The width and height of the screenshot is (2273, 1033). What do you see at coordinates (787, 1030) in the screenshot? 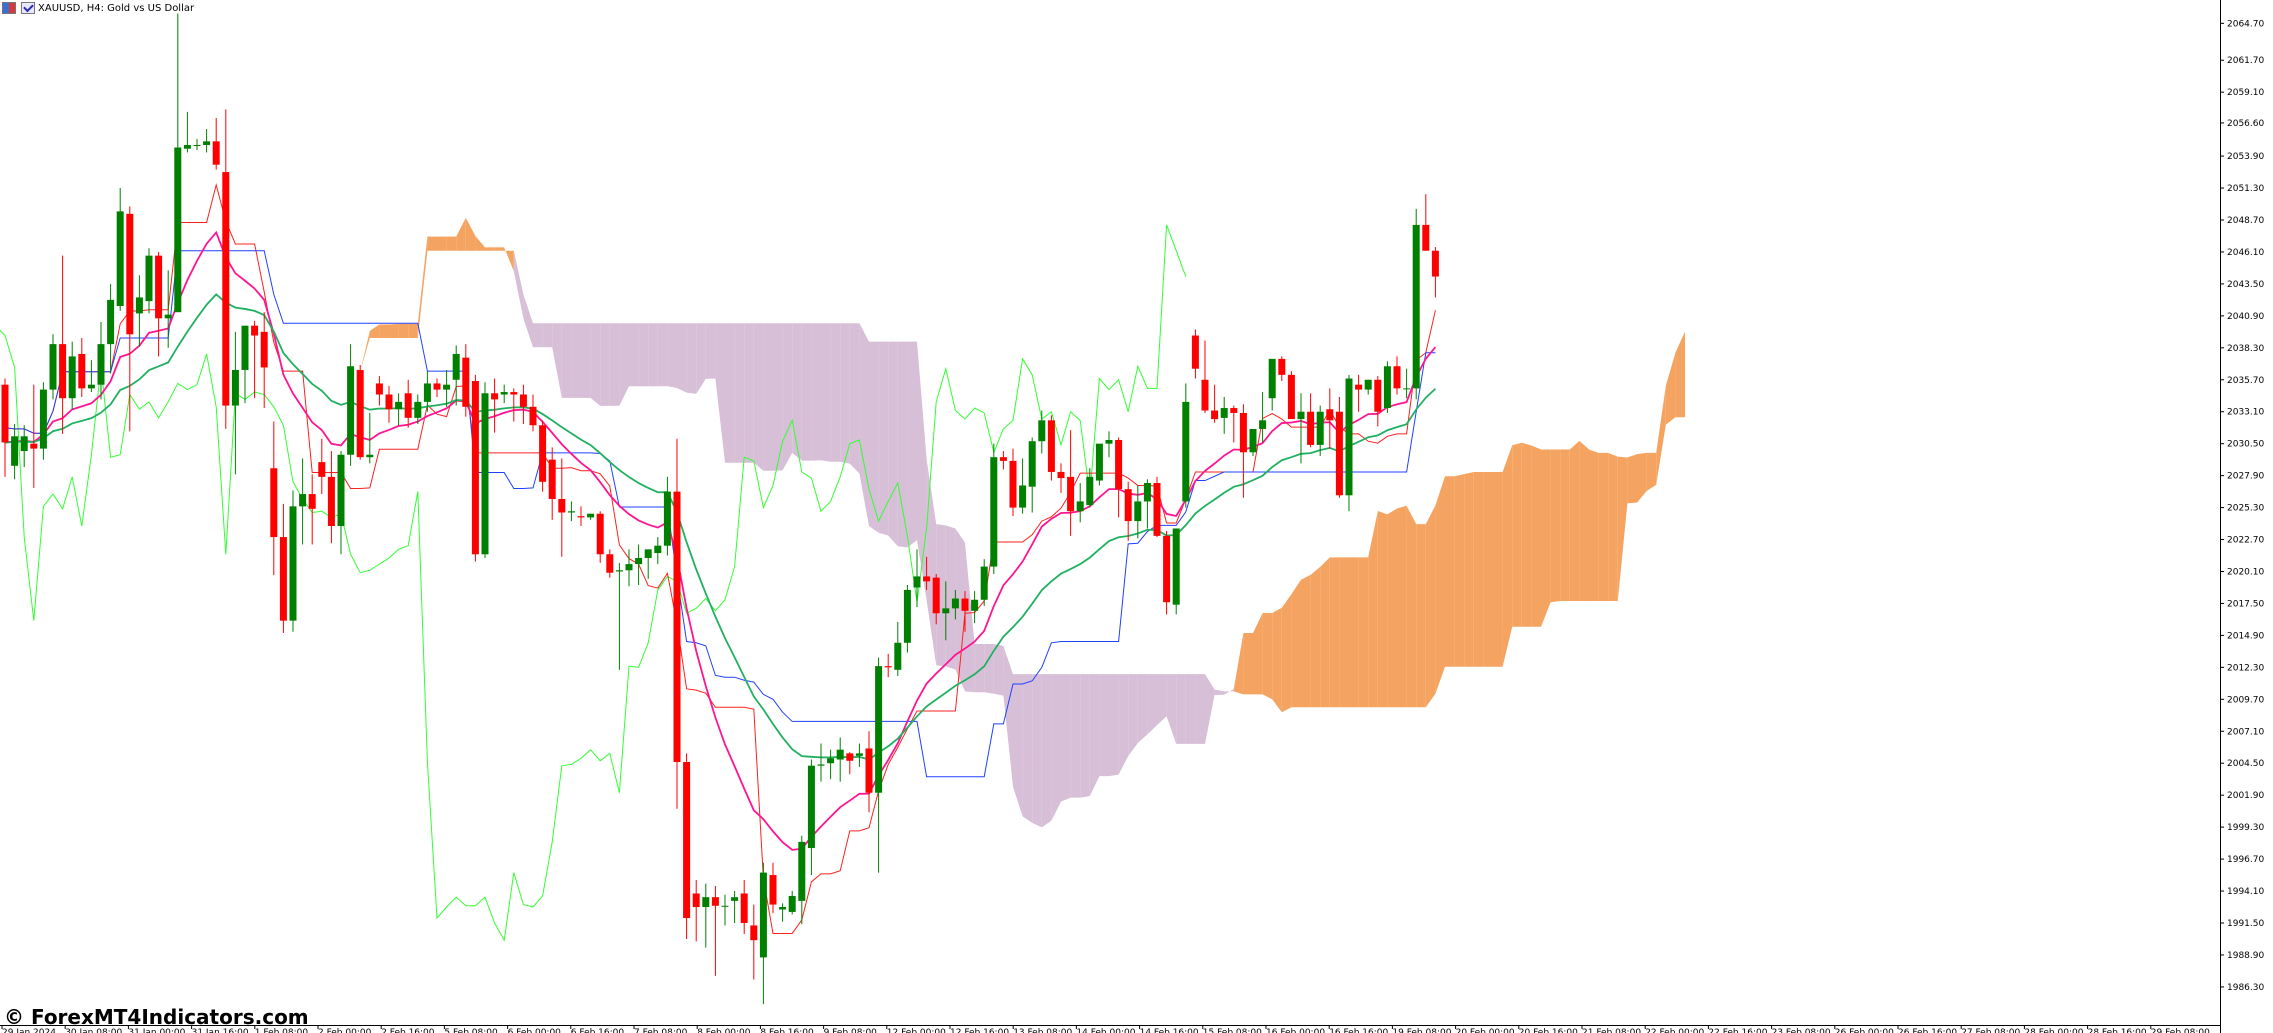
I see `time-tick-label: 8 Feb 16:00` at bounding box center [787, 1030].